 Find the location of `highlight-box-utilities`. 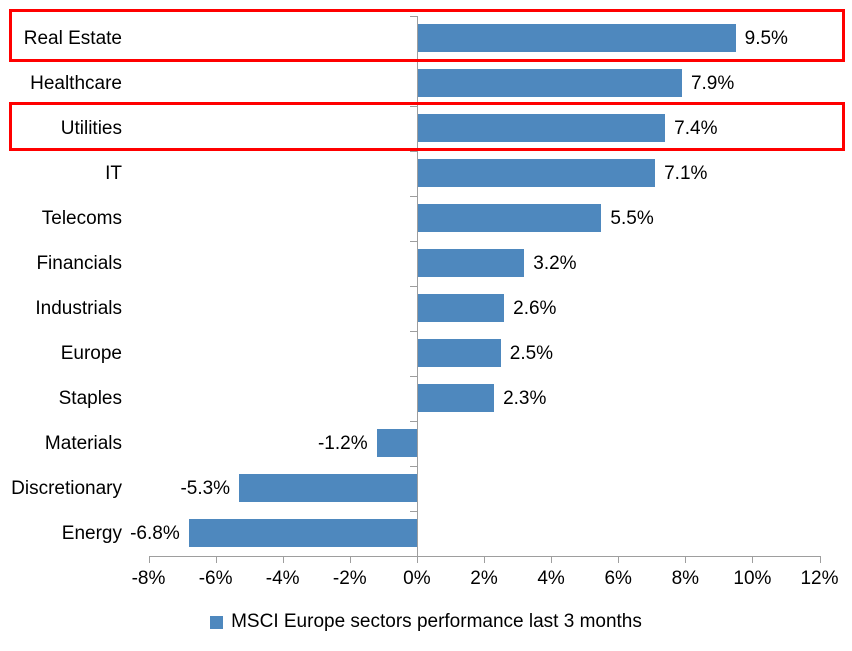

highlight-box-utilities is located at coordinates (427, 126).